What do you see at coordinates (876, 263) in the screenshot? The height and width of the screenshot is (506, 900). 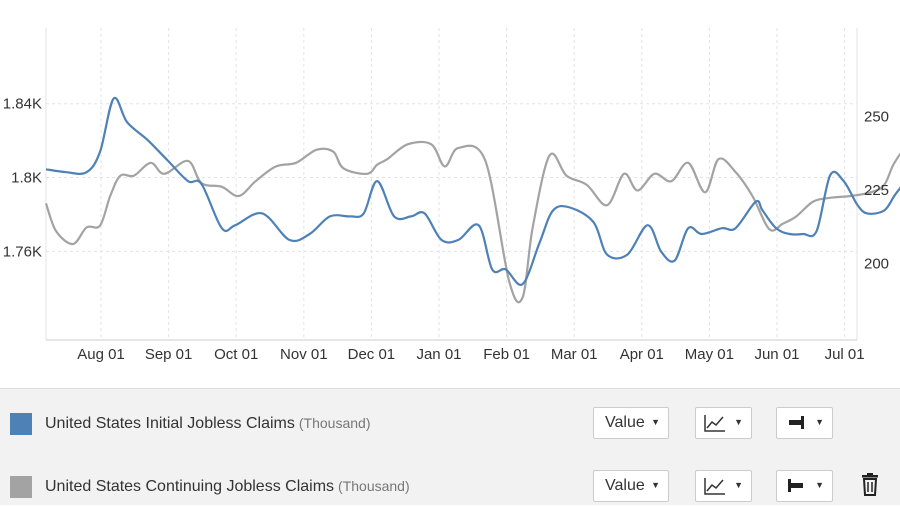 I see `y-right-tick-label: 200` at bounding box center [876, 263].